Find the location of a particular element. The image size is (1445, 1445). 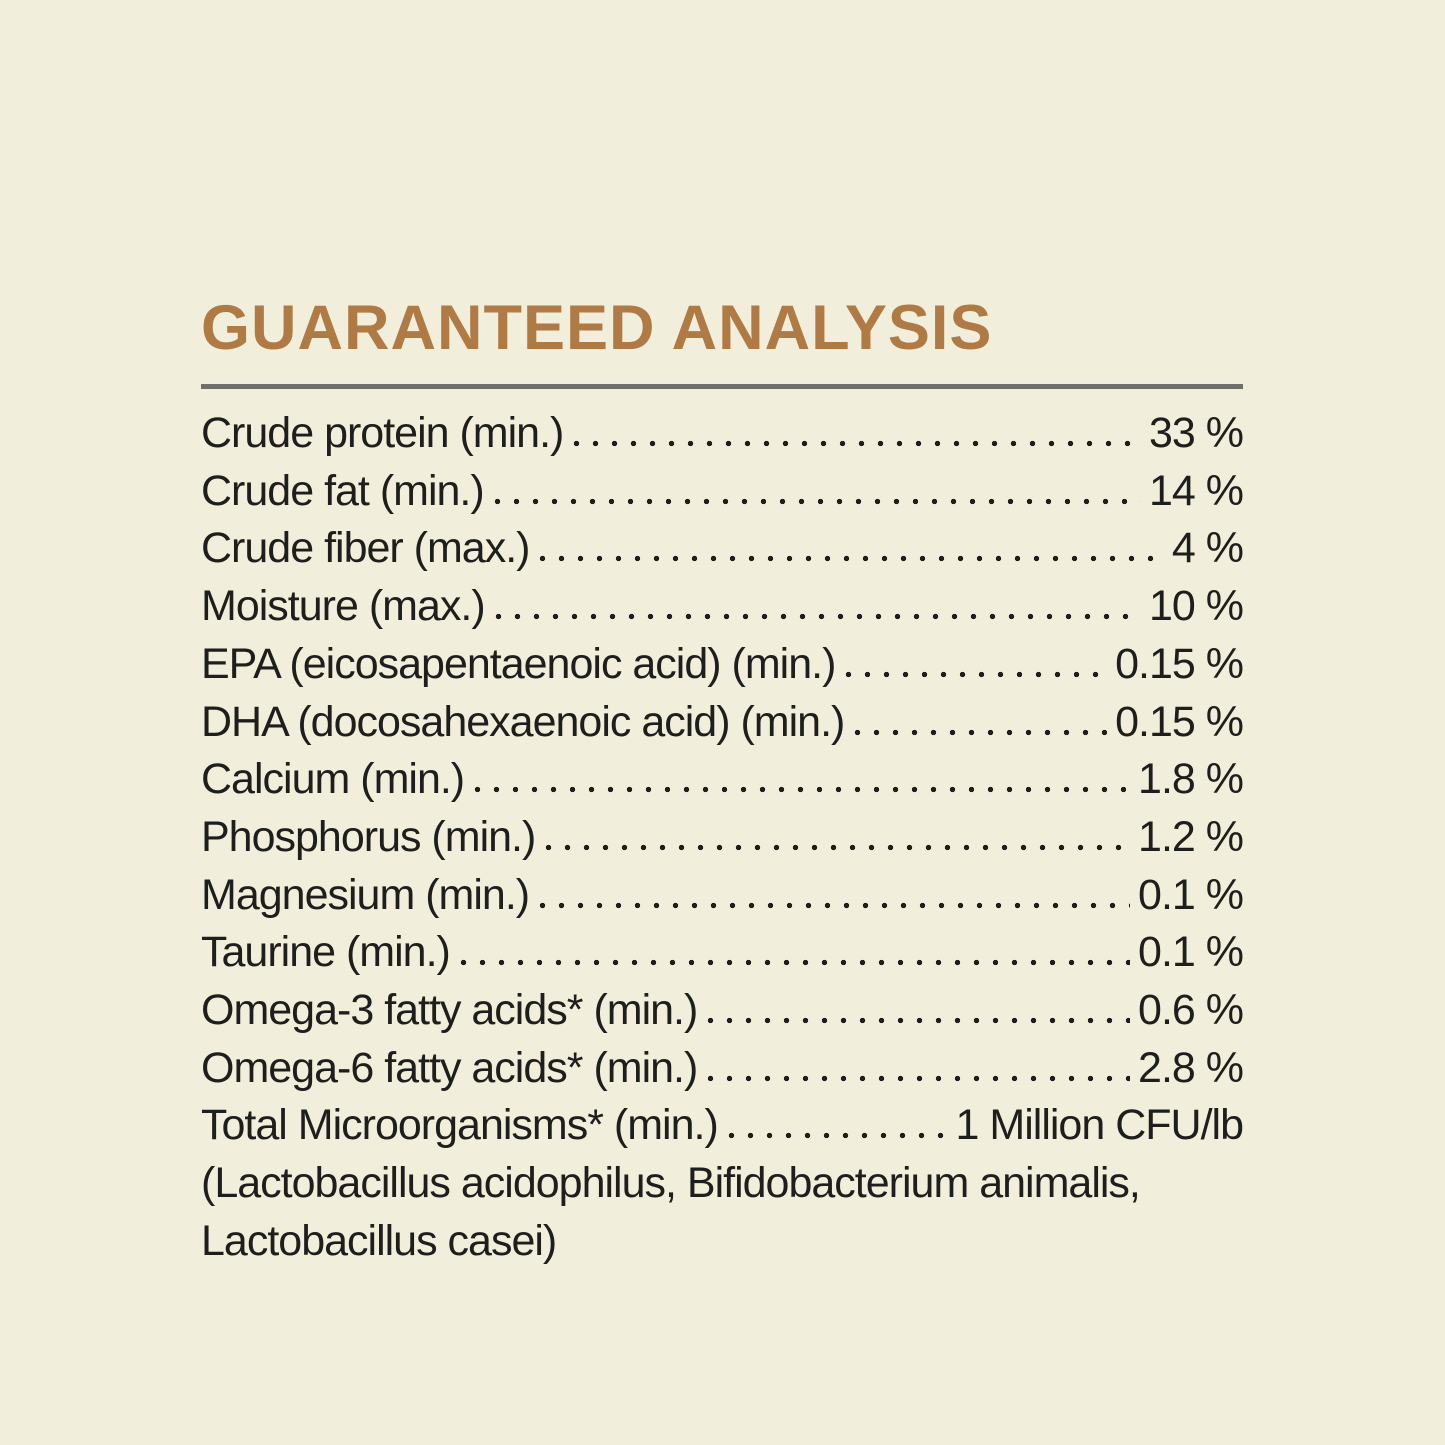

table-row: Crude fat (min.) 14 % is located at coordinates (722, 492).